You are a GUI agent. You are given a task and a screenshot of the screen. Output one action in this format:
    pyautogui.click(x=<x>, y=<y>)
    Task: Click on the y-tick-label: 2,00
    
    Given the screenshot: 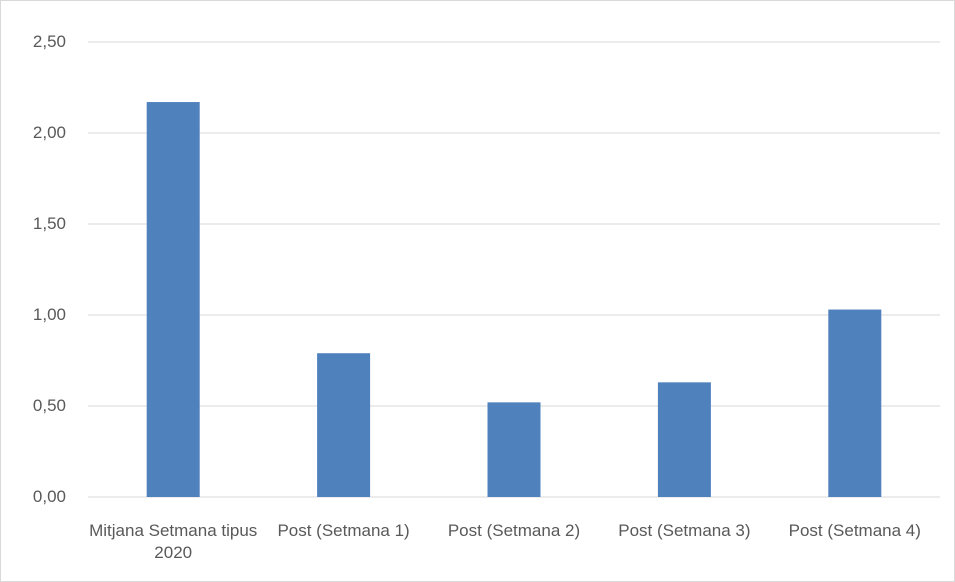 What is the action you would take?
    pyautogui.click(x=49, y=132)
    